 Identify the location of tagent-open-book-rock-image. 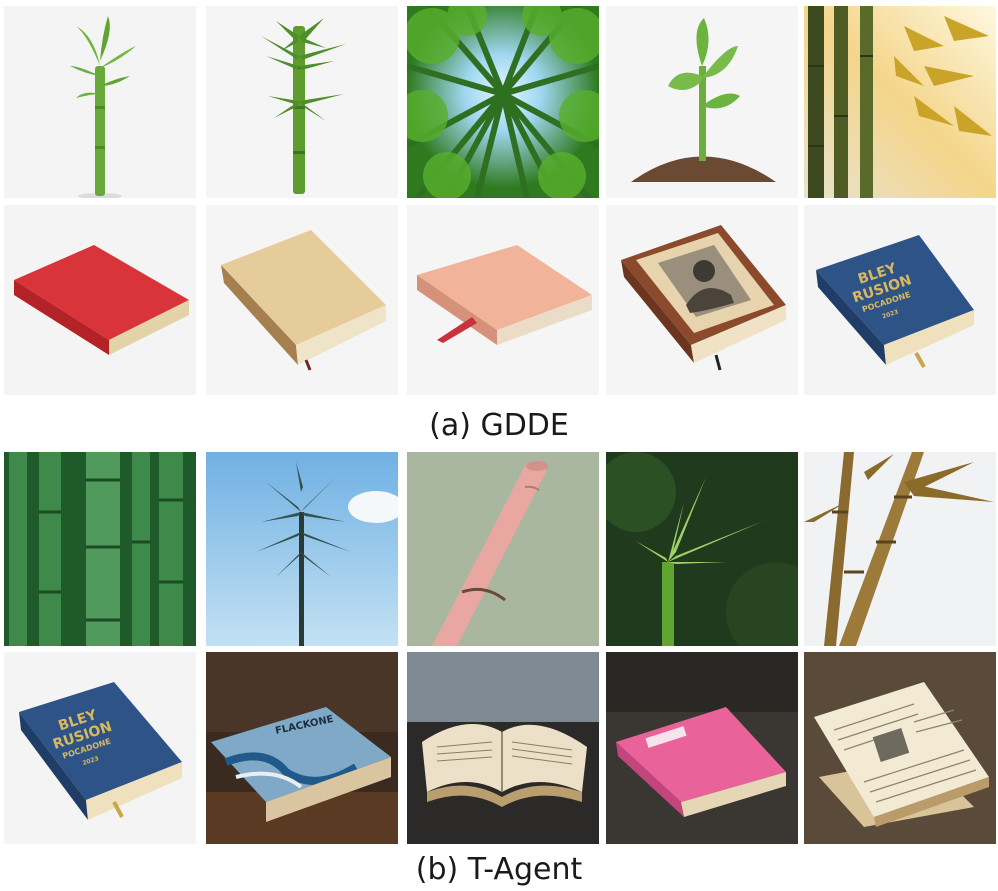
(503, 748).